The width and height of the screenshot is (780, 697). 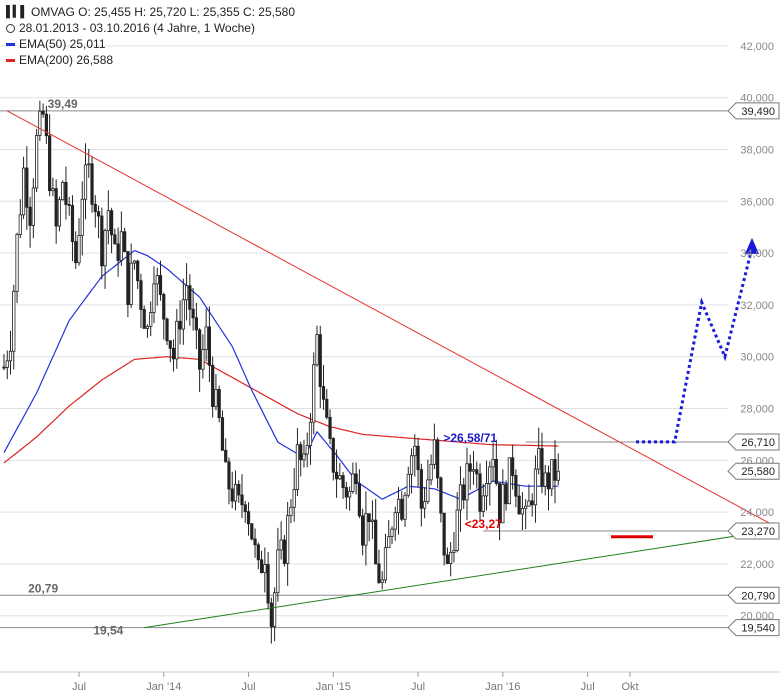 I want to click on y-tick-label: 42,000, so click(x=757, y=47).